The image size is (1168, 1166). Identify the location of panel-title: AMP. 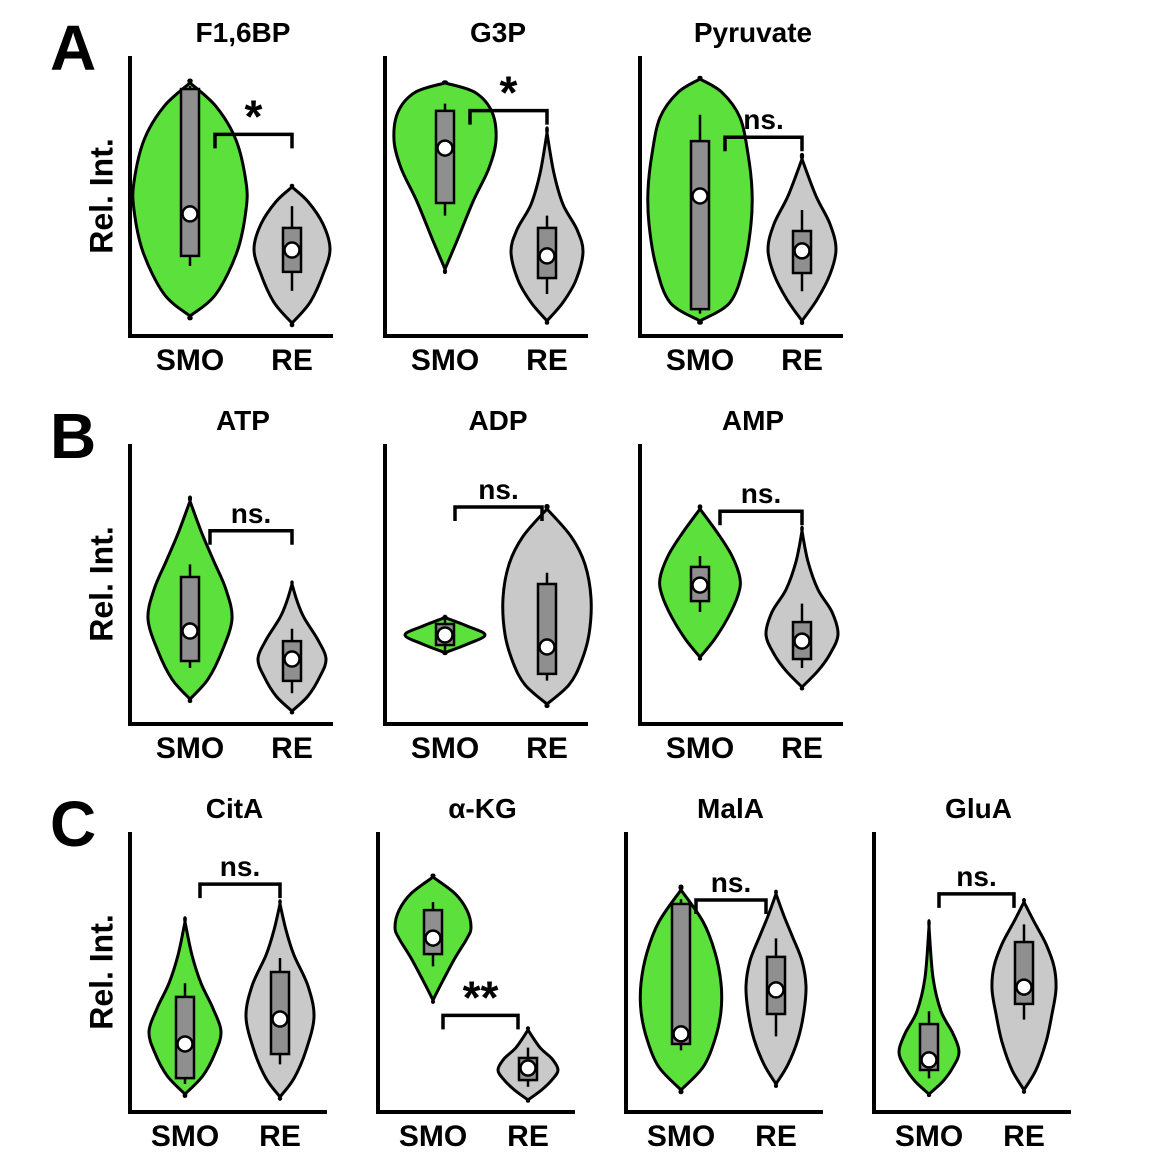
(753, 420).